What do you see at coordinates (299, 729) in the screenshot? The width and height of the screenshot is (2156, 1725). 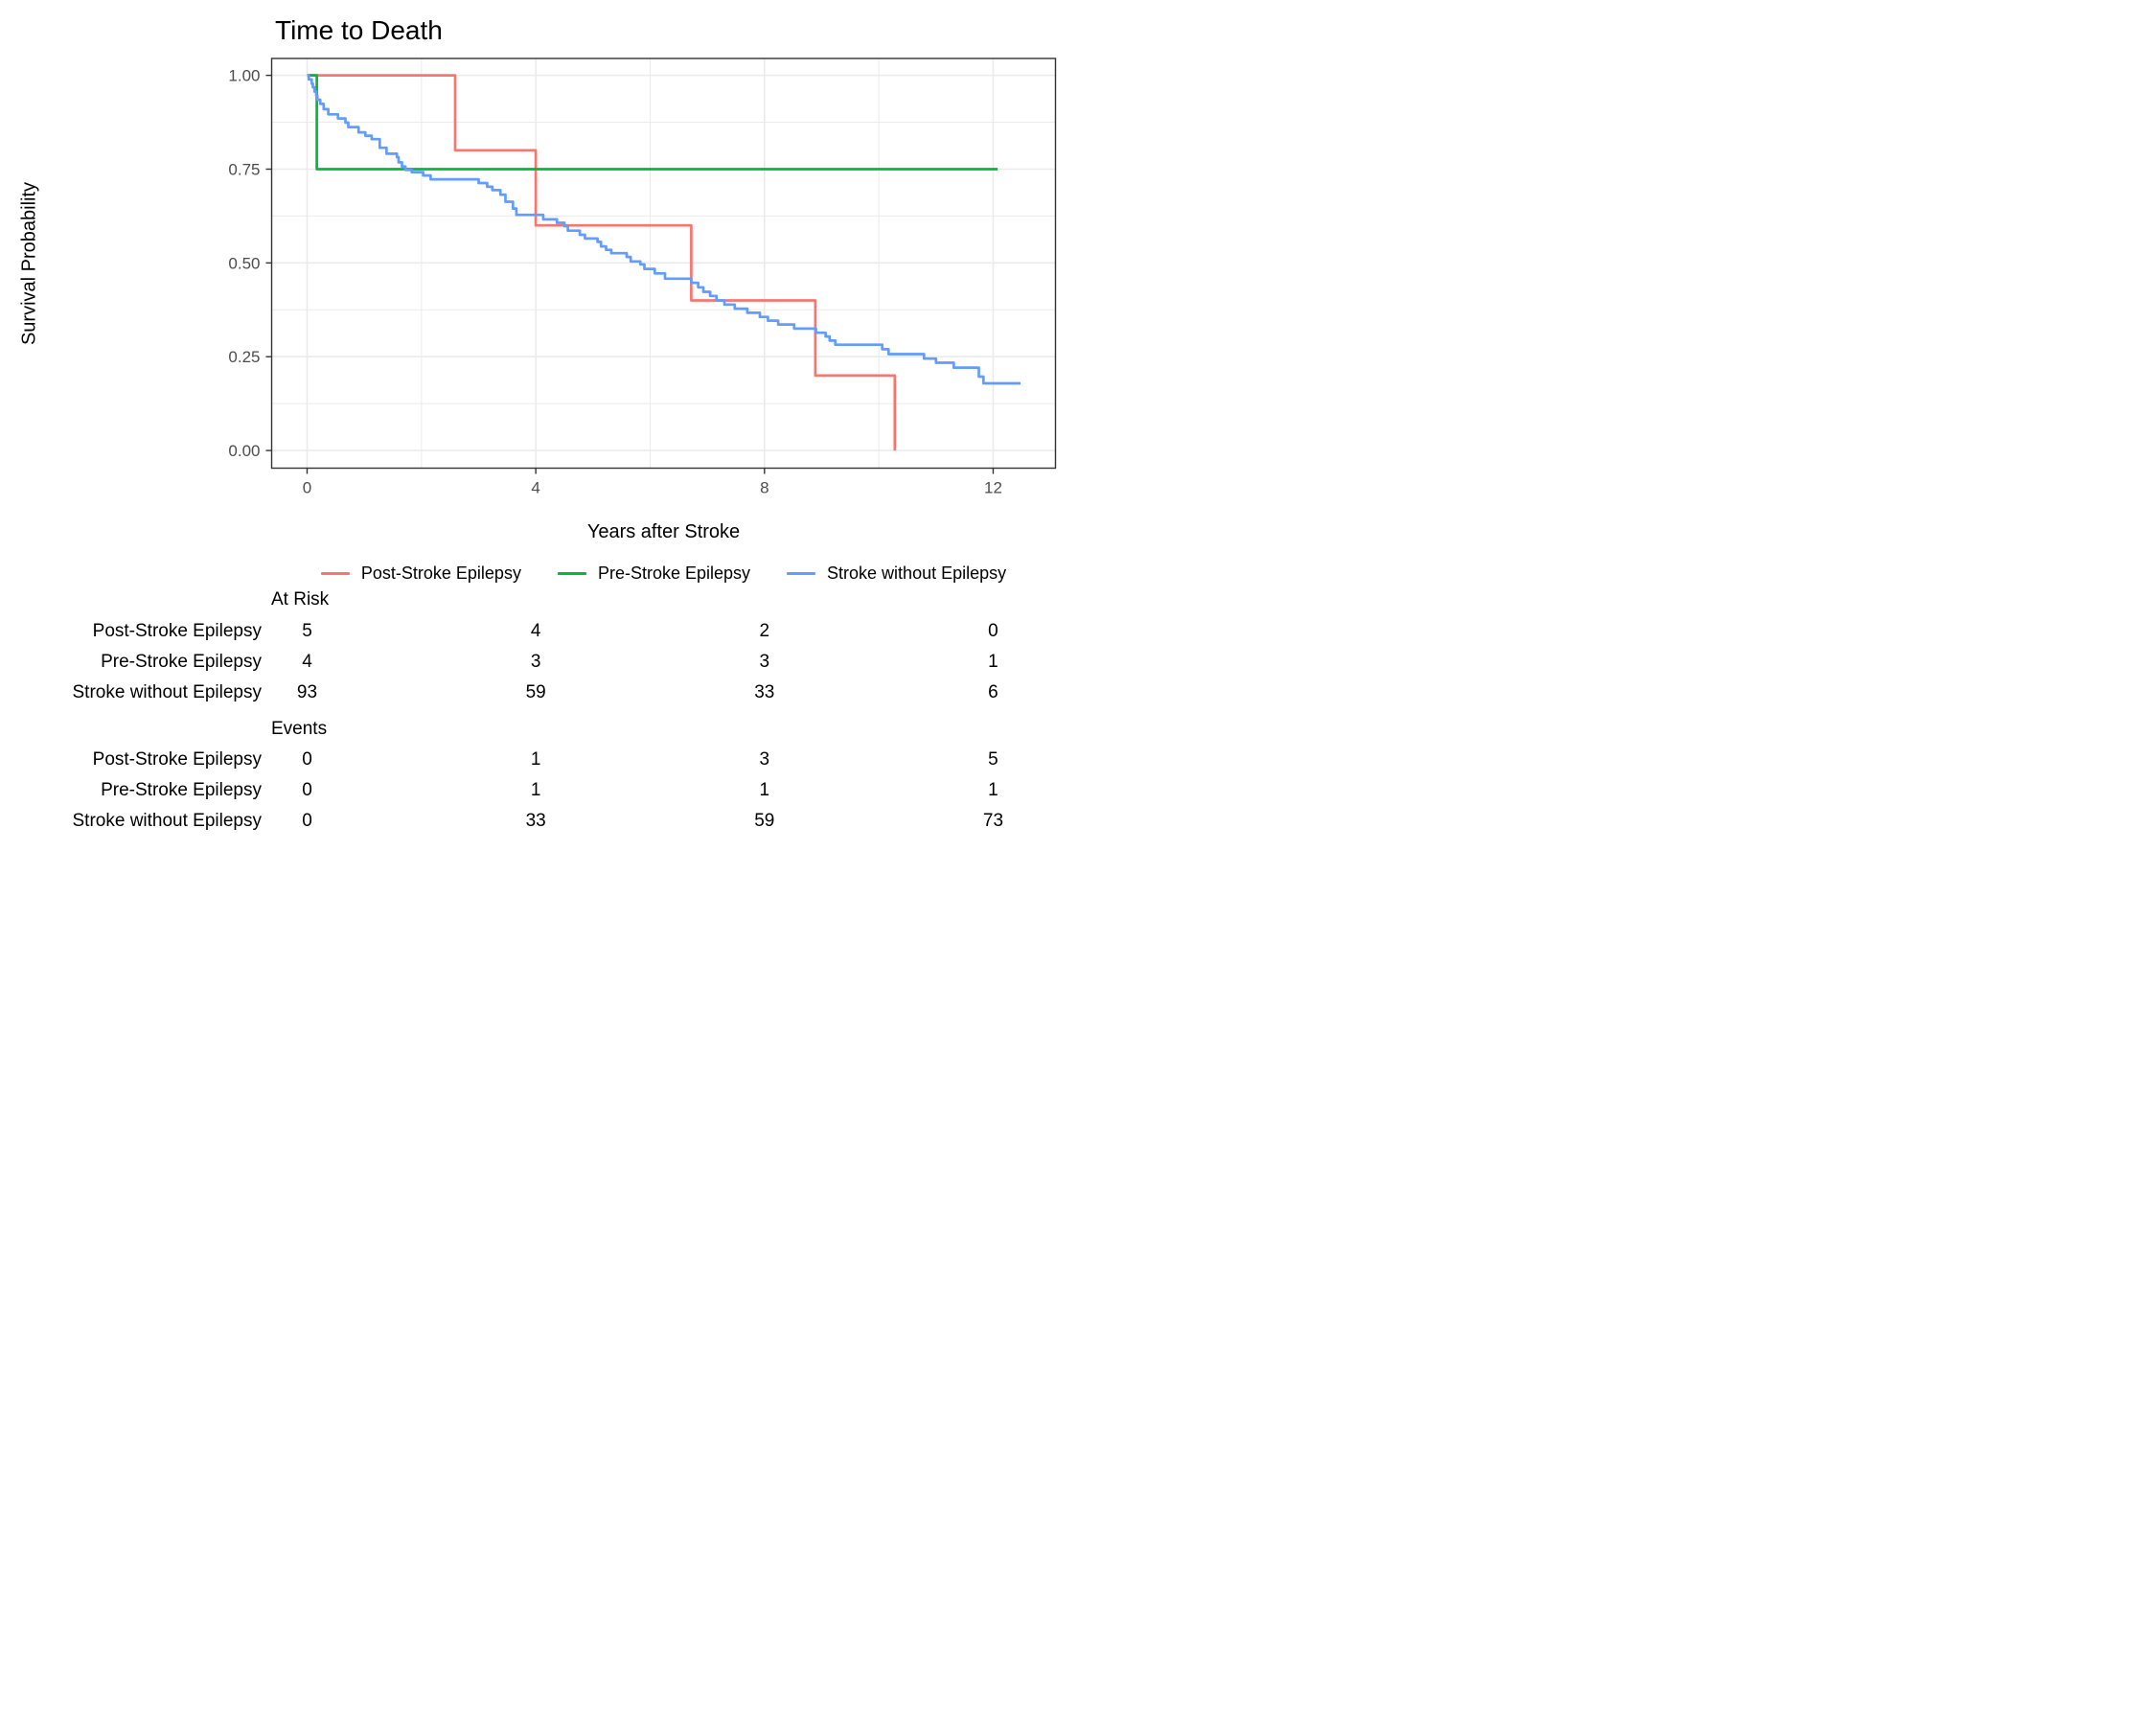 I see `section-heading: Events` at bounding box center [299, 729].